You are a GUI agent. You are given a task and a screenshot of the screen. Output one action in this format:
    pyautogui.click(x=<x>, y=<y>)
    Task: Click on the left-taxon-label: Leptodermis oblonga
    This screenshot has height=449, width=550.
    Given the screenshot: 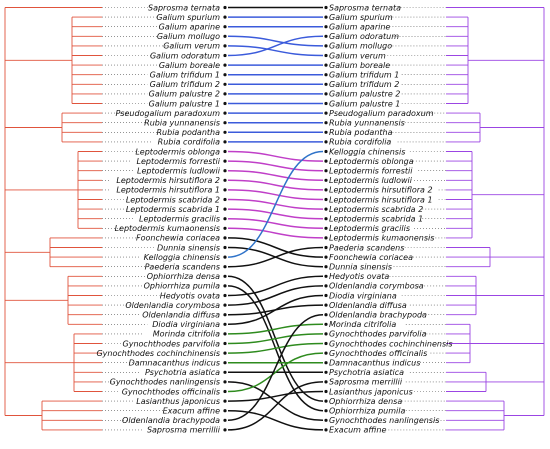 What is the action you would take?
    pyautogui.click(x=177, y=151)
    